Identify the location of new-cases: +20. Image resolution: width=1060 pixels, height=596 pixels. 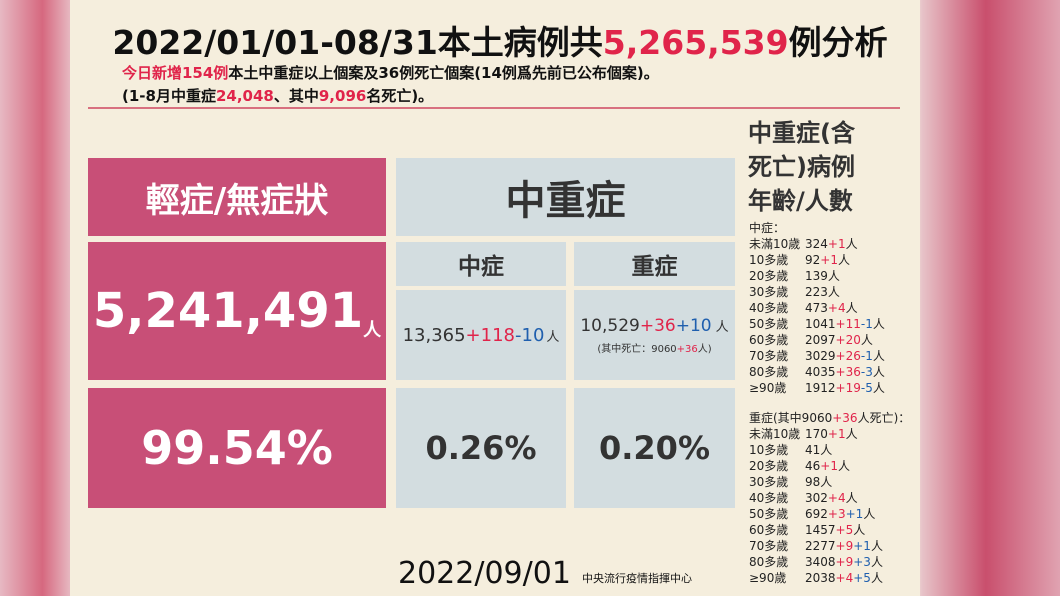
(848, 340).